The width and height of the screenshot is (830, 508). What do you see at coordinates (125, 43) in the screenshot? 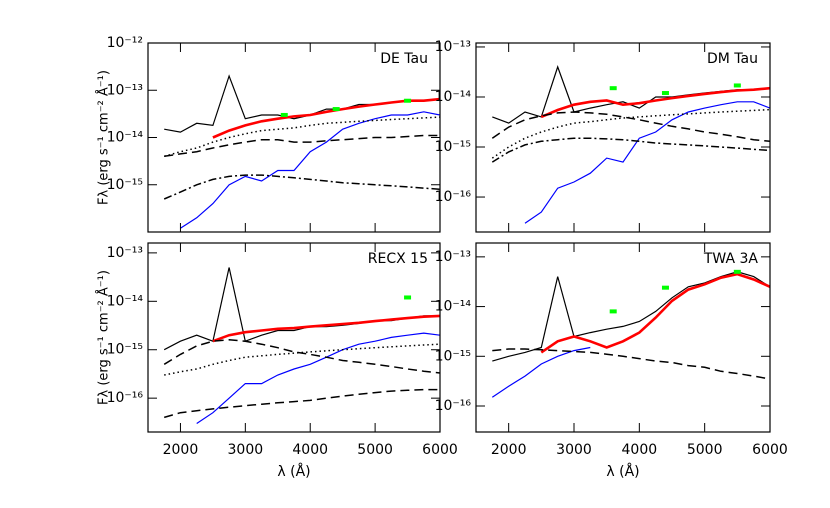
I see `y-tick-label: 10⁻¹²` at bounding box center [125, 43].